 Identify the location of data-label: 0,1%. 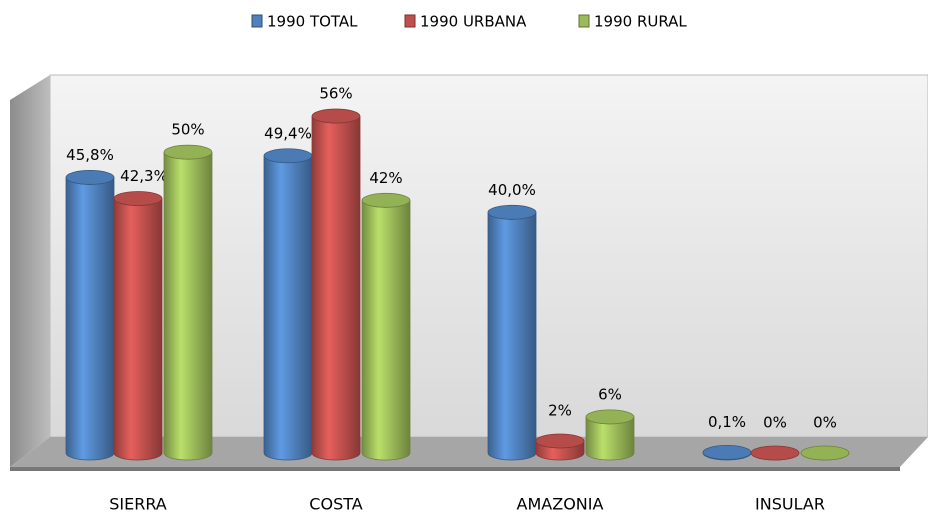
(727, 422).